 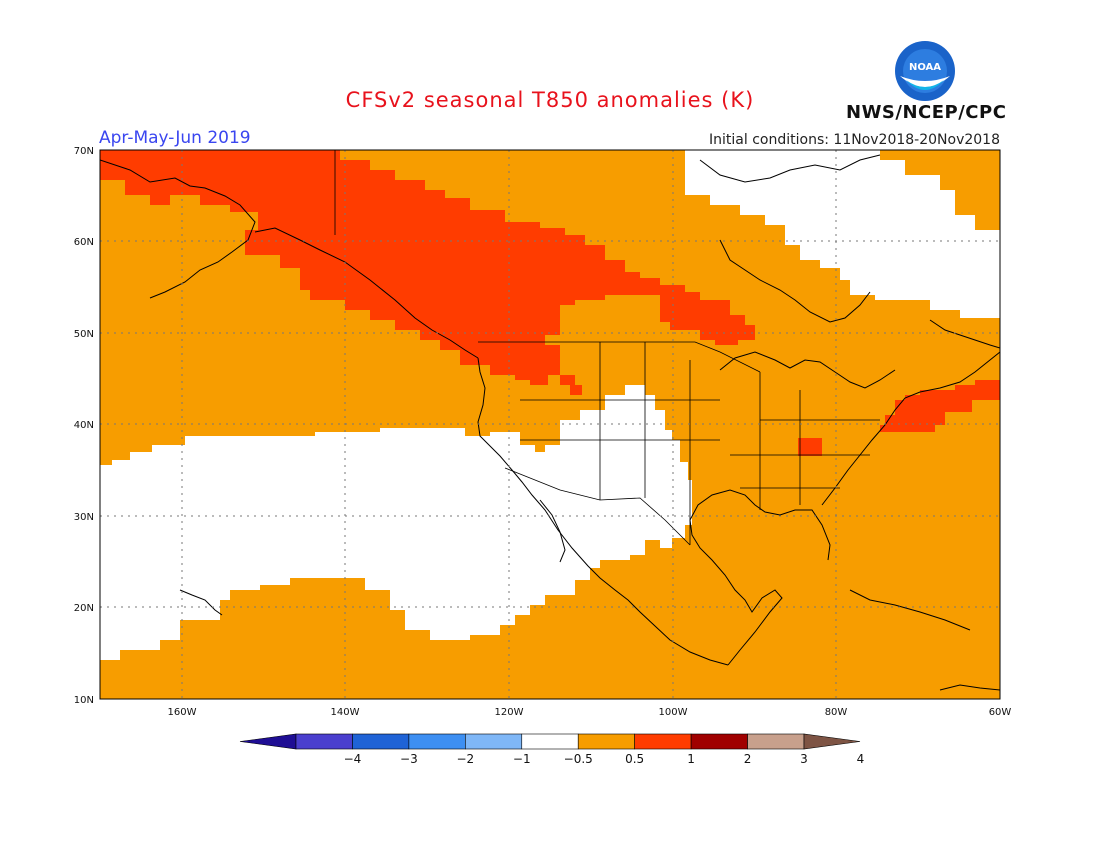 I want to click on colorbar-label: −3, so click(x=409, y=759).